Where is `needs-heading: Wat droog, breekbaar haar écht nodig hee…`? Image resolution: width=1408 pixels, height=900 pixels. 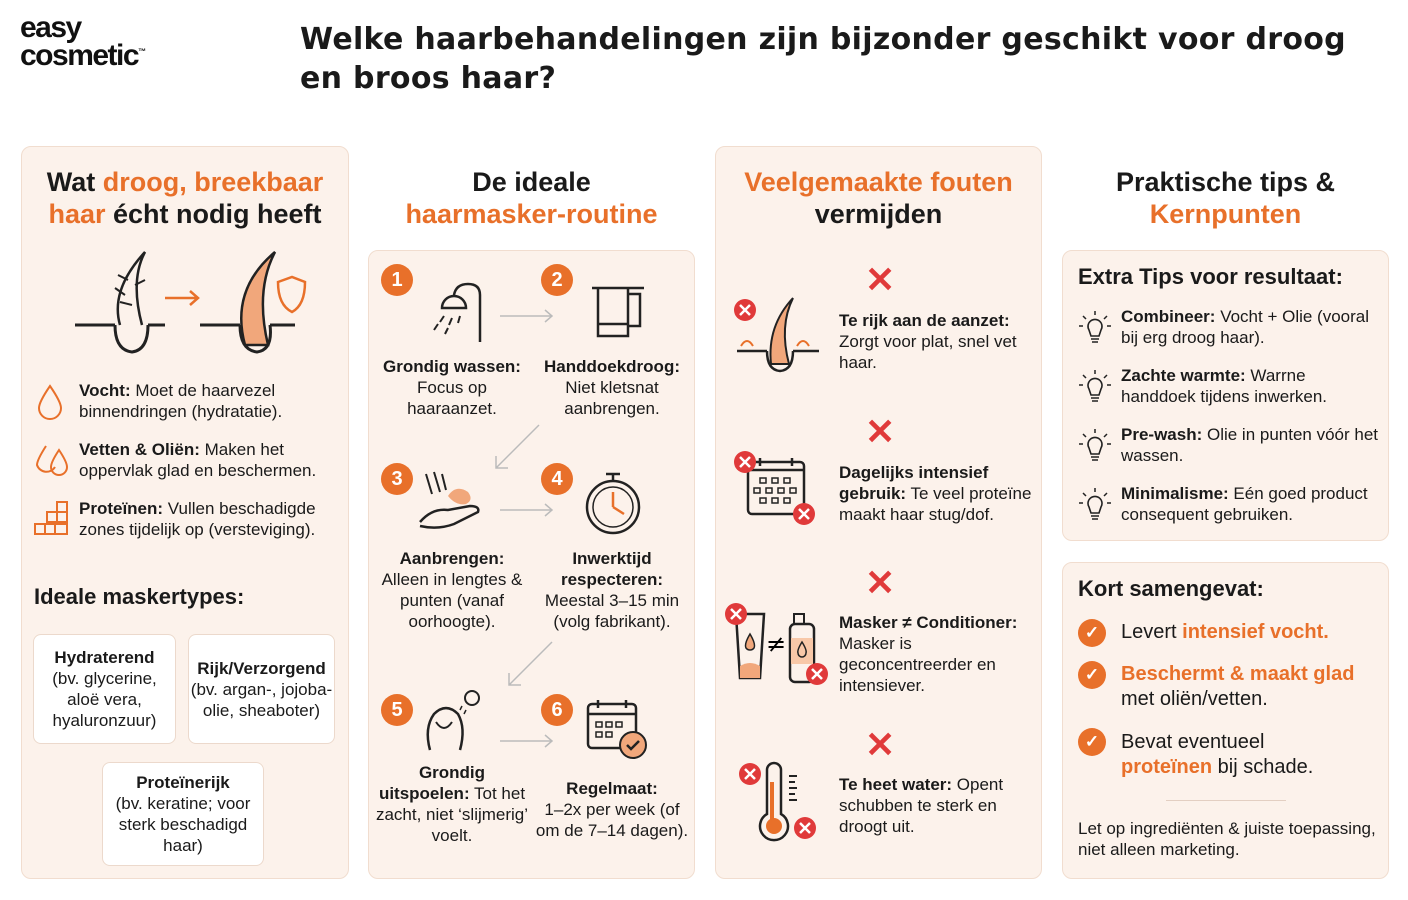
needs-heading: Wat droog, breekbaar haar écht nodig hee… is located at coordinates (185, 198).